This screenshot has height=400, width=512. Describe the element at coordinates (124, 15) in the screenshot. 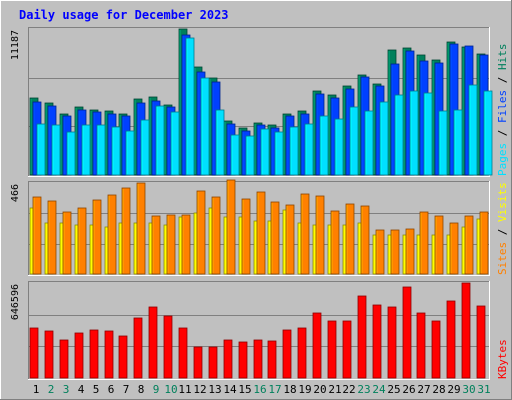

I see `chart-title: Daily usage for December 2023` at that location.